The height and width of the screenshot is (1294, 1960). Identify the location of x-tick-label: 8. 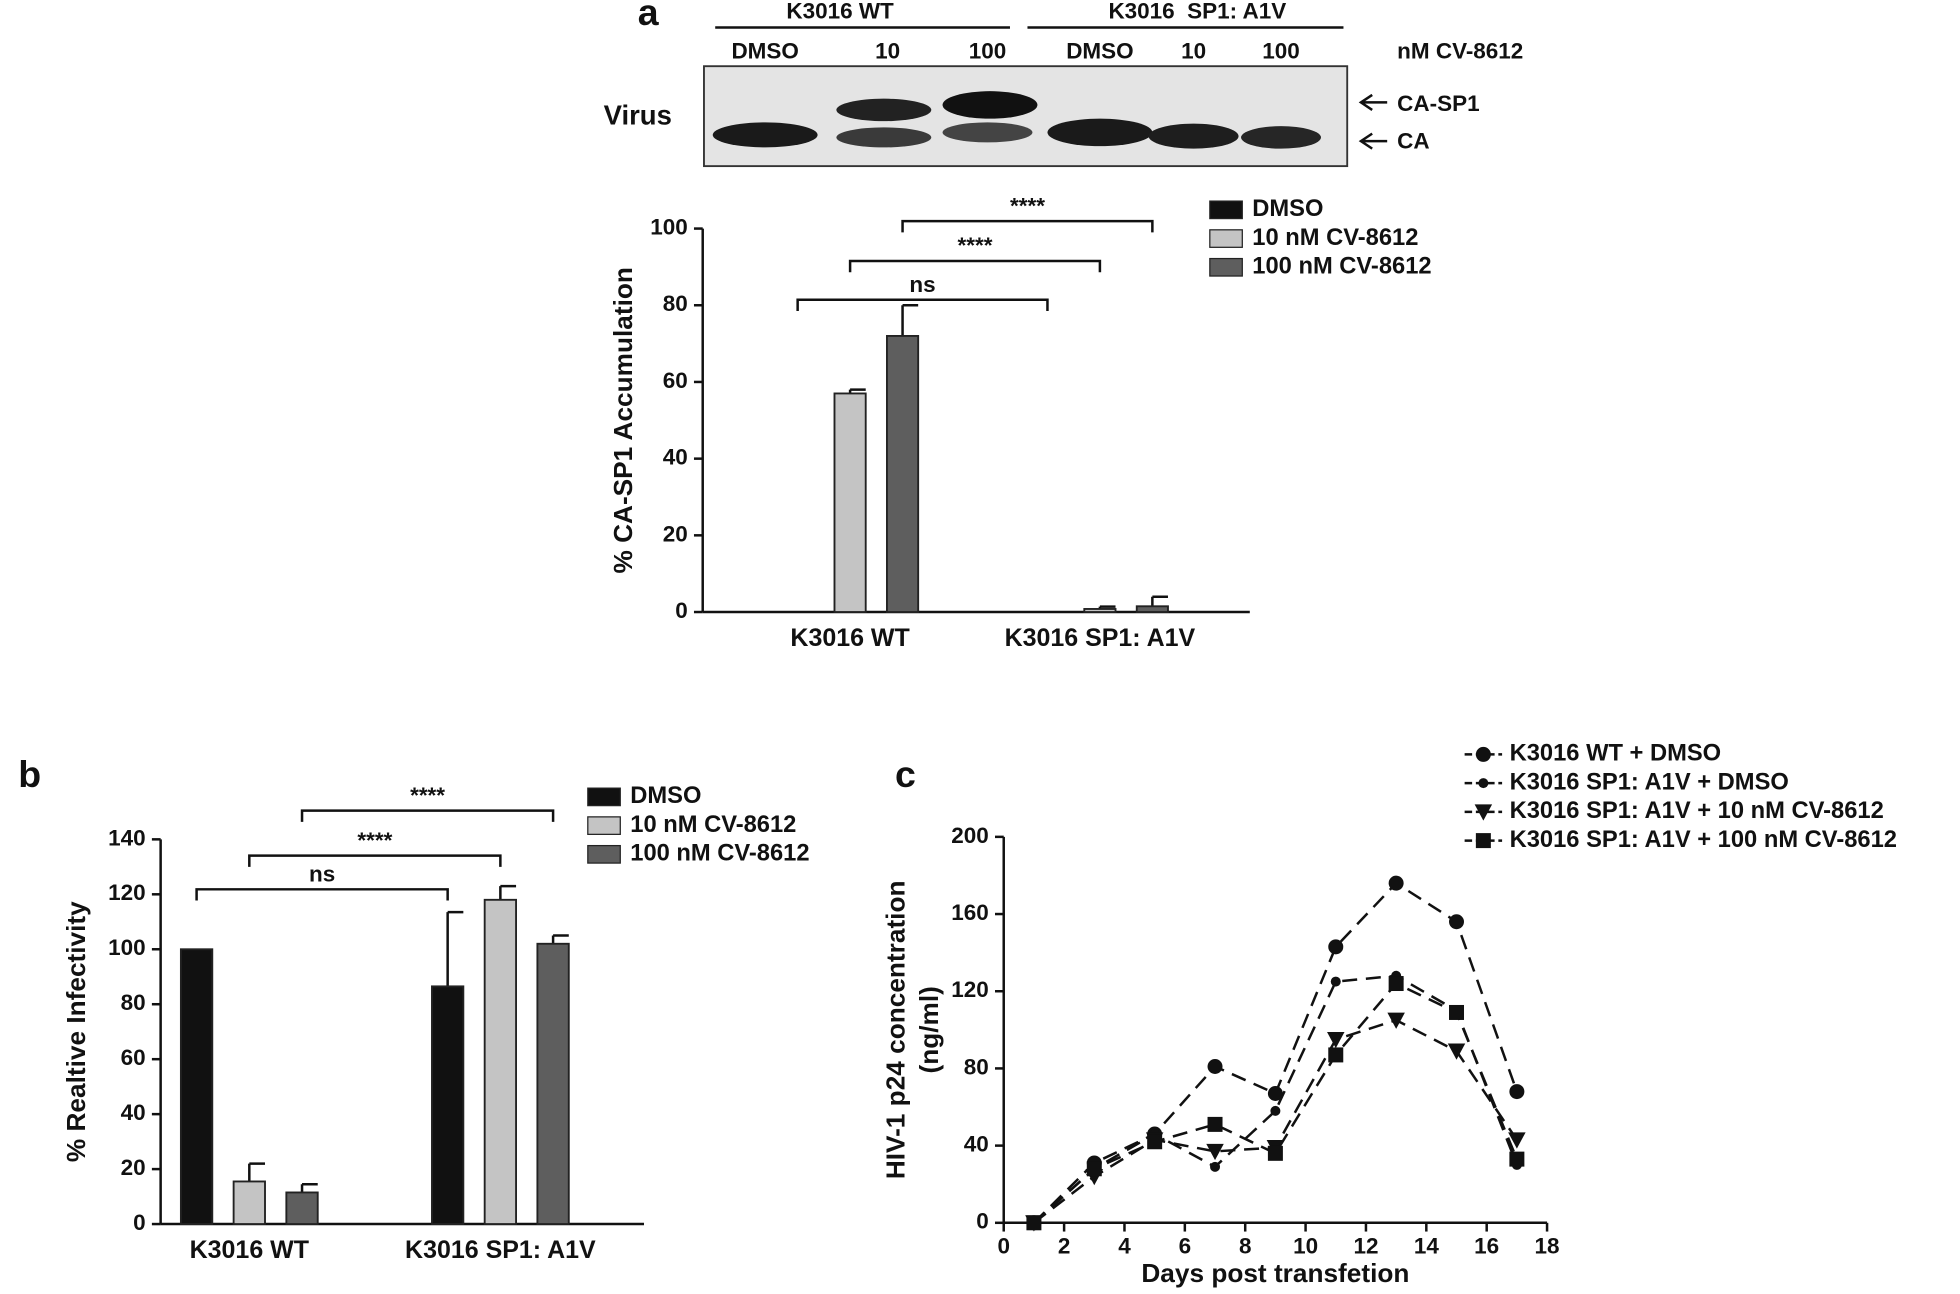
(1245, 1246).